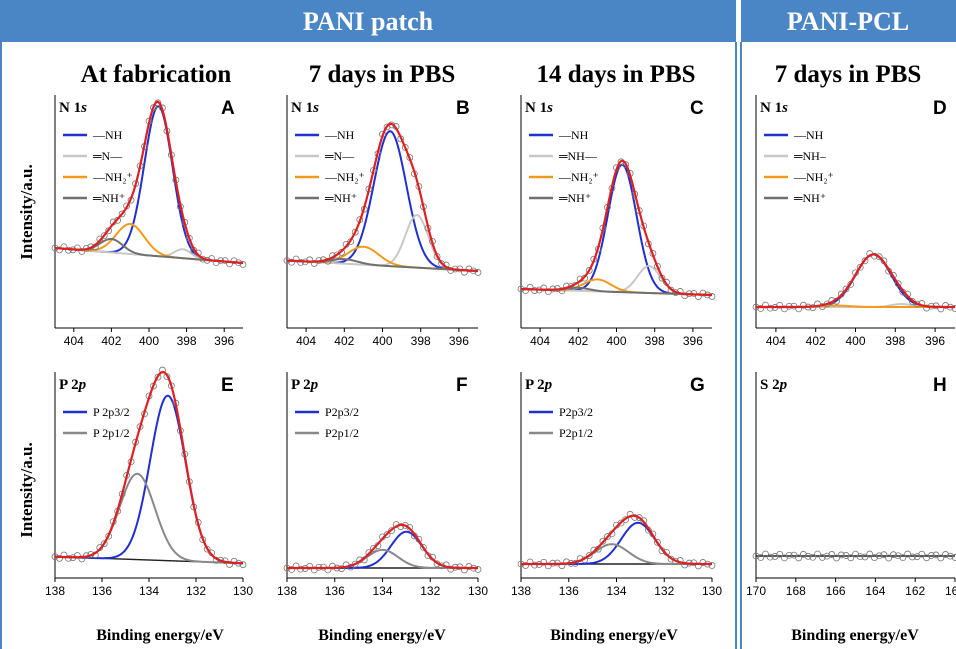  What do you see at coordinates (305, 385) in the screenshot?
I see `panel-title: P 2p` at bounding box center [305, 385].